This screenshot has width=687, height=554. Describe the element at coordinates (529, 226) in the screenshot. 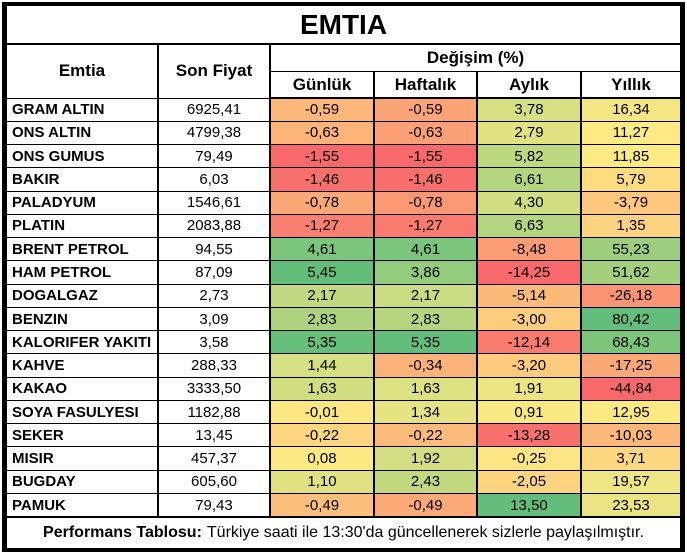

I see `change-cell-aylik: 6,63` at that location.